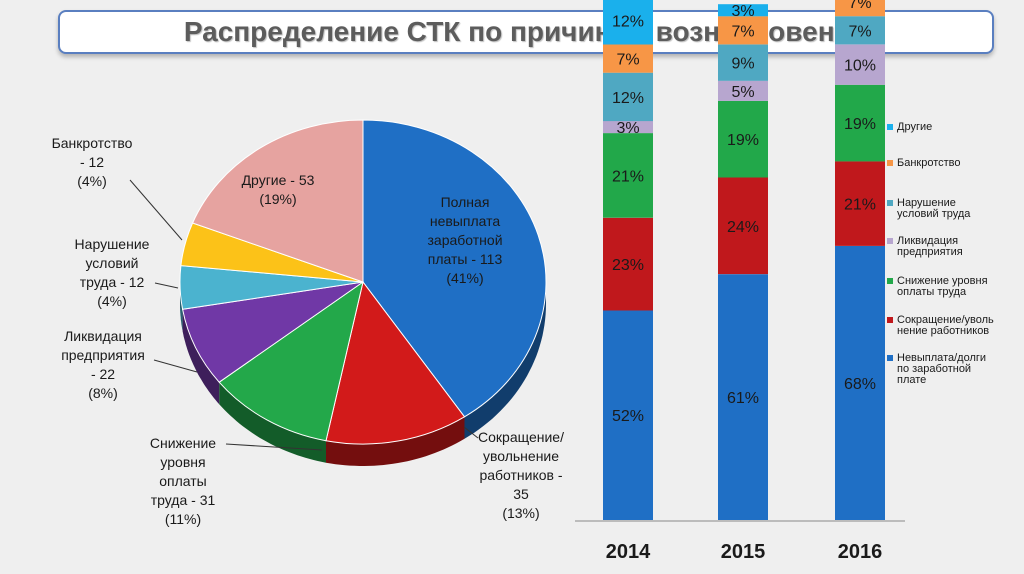  I want to click on pie-label-line: предприятия, so click(103, 355).